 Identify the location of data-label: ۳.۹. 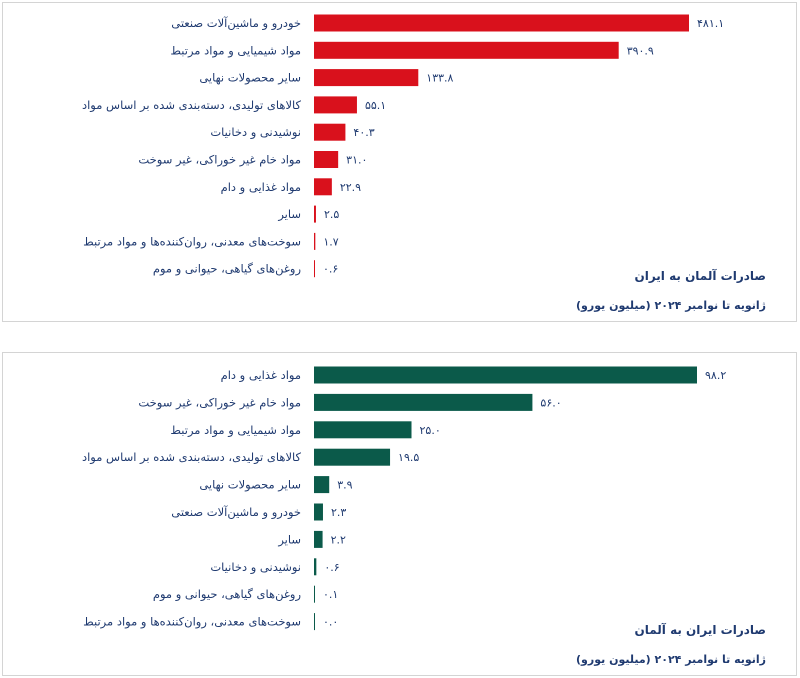
(344, 485).